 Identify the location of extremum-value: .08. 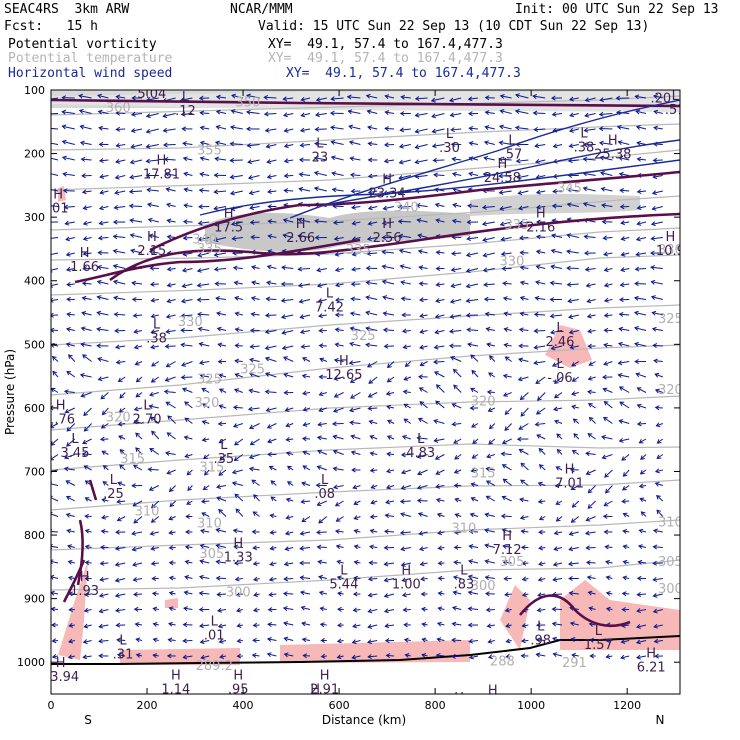
(324, 494).